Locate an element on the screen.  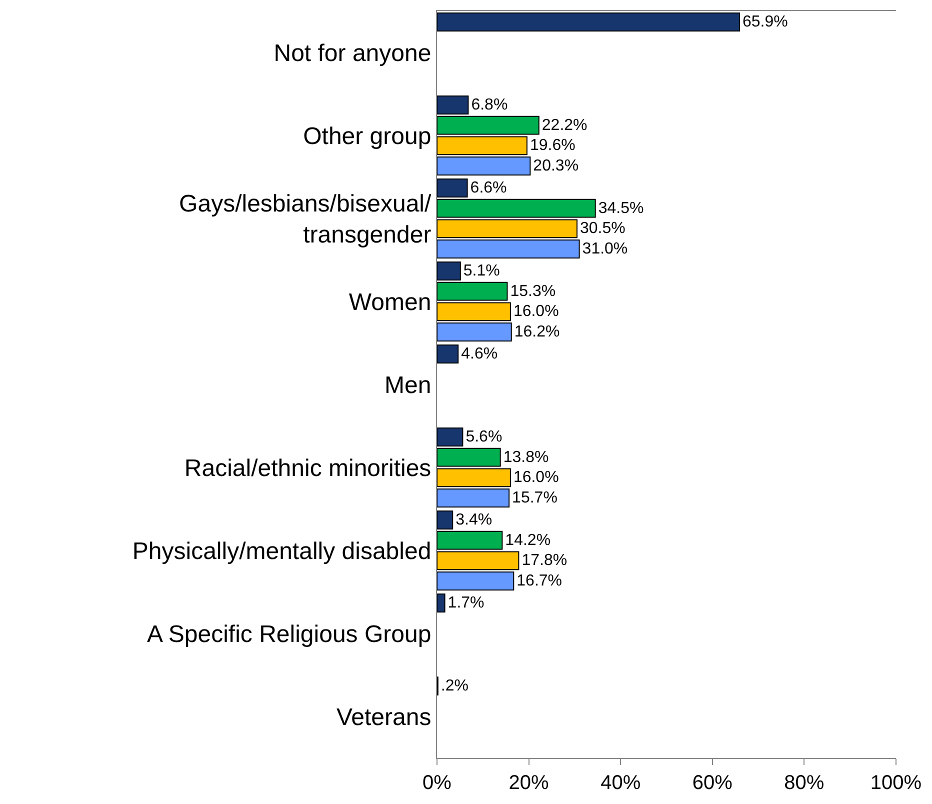
data-label: 22.2% is located at coordinates (565, 125).